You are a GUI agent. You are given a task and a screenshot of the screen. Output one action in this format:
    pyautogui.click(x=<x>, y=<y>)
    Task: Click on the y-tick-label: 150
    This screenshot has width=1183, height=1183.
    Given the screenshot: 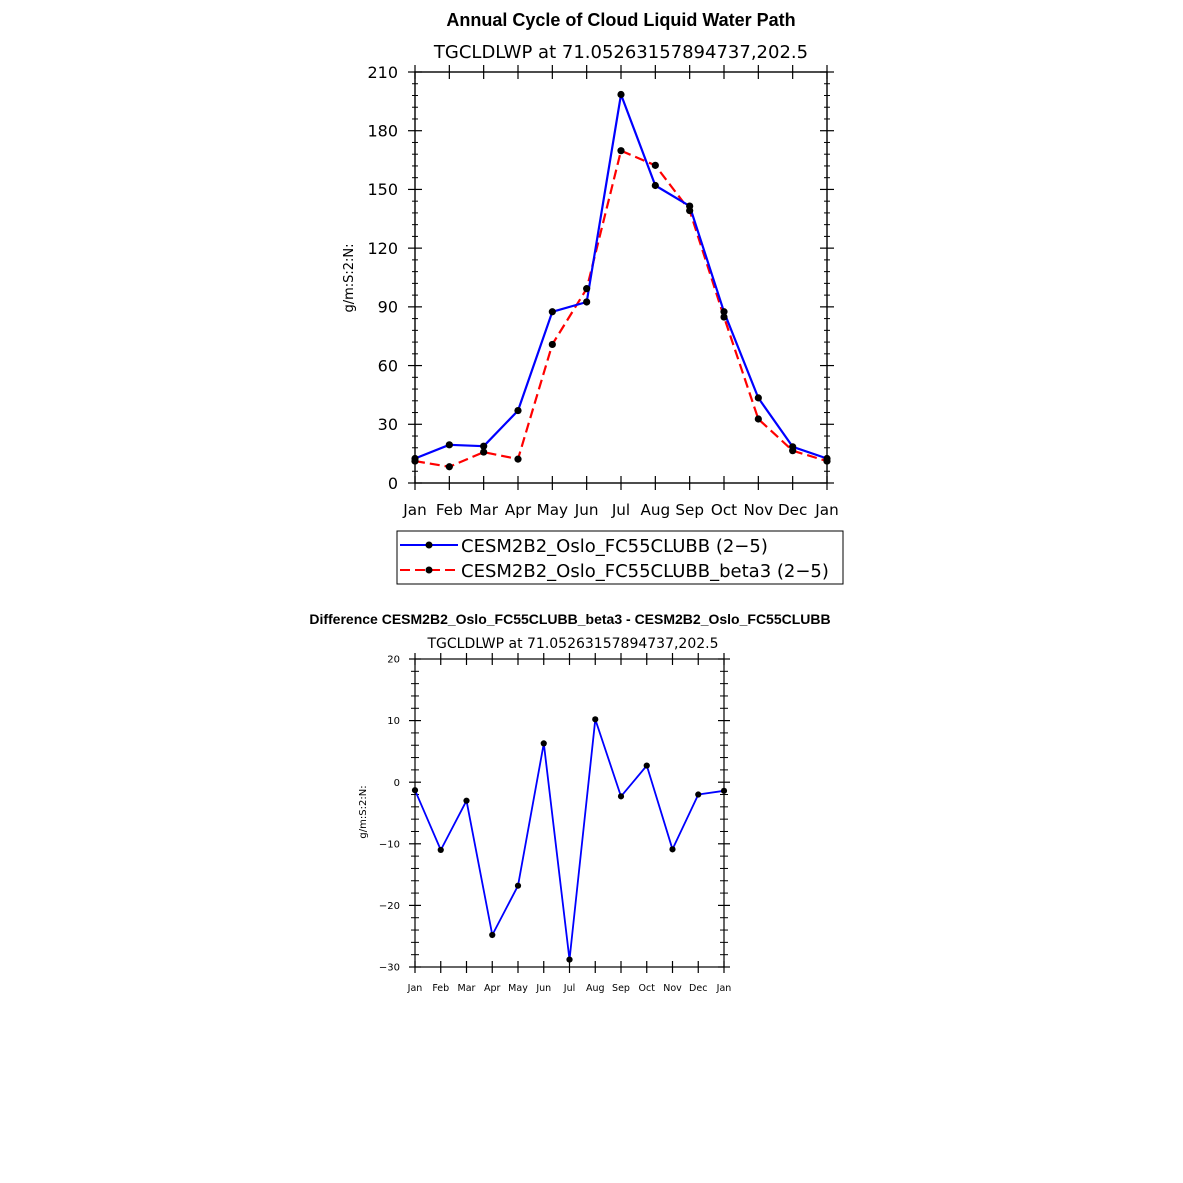 What is the action you would take?
    pyautogui.click(x=382, y=189)
    